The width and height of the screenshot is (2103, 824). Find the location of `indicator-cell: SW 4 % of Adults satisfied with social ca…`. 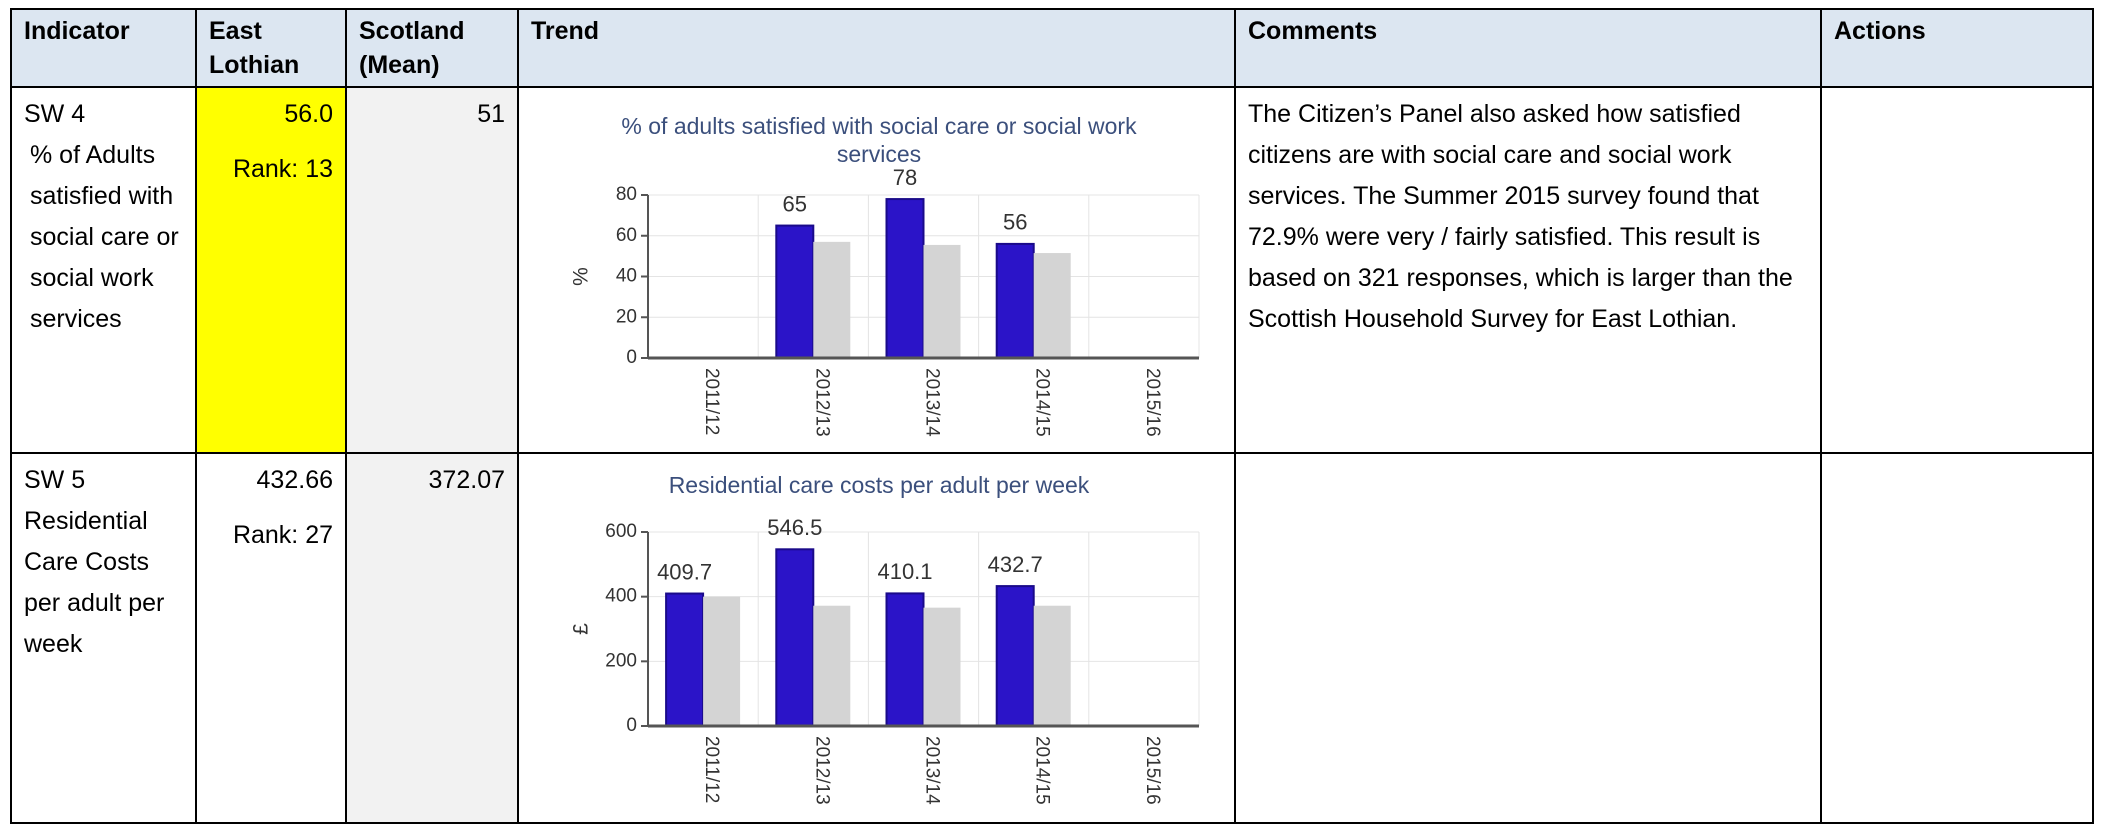

indicator-cell: SW 4 % of Adults satisfied with social ca… is located at coordinates (103, 270).